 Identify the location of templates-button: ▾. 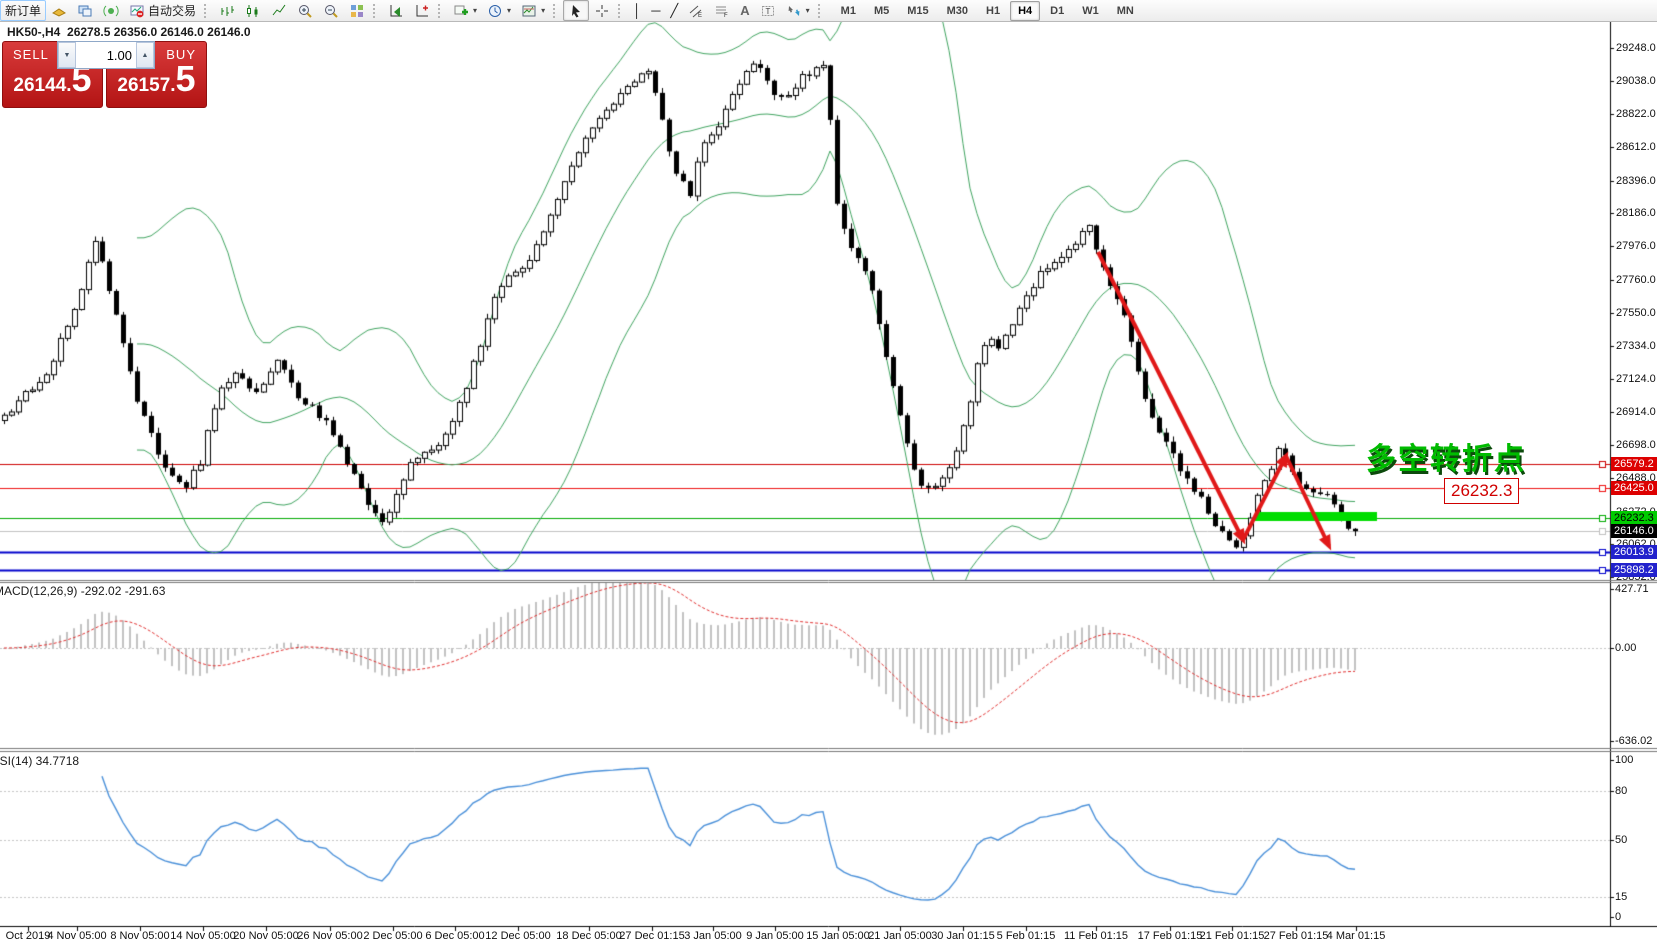
(533, 10).